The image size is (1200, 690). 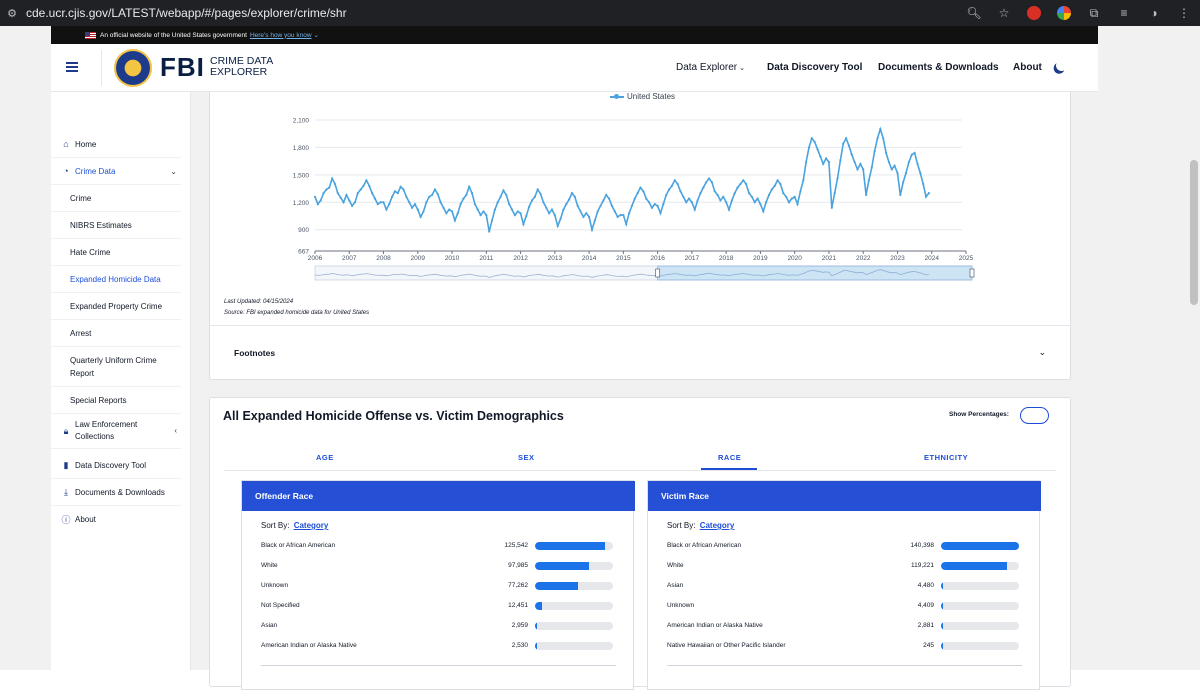 I want to click on extension-color-icon, so click(x=1064, y=13).